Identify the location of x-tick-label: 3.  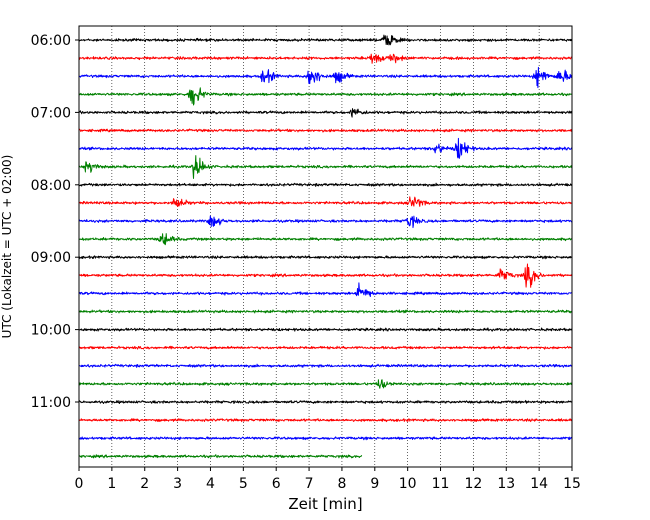
(177, 484).